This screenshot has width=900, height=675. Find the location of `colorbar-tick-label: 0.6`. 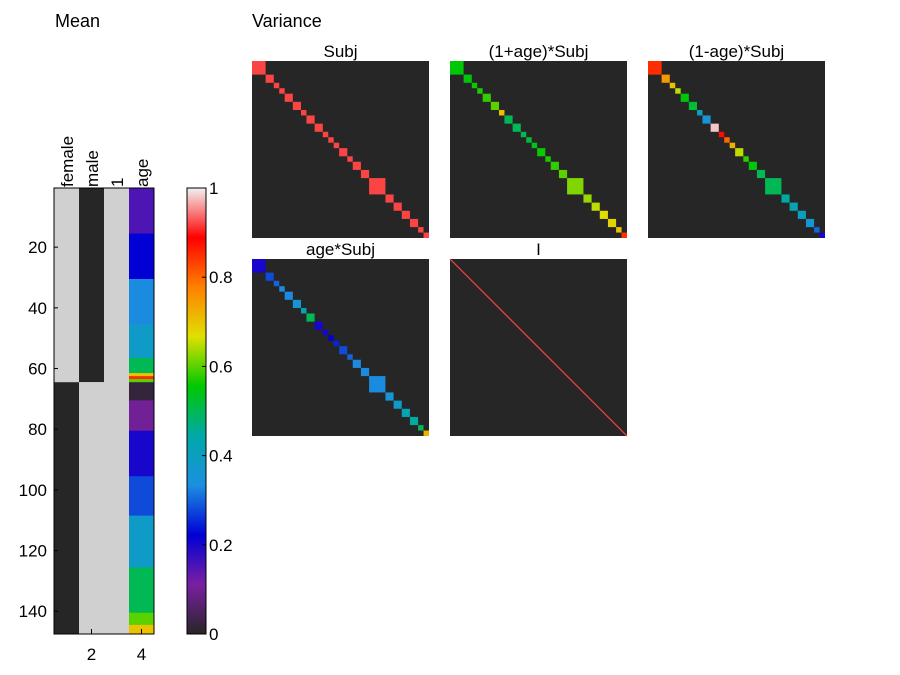

colorbar-tick-label: 0.6 is located at coordinates (221, 366).